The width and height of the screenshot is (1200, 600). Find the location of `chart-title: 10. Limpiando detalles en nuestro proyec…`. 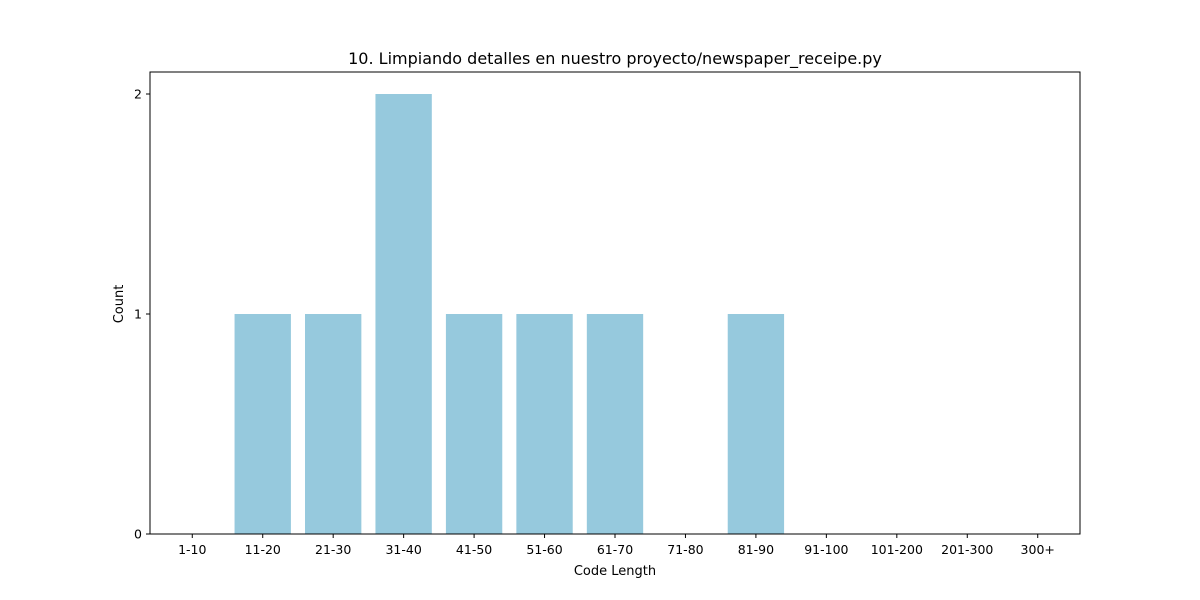

chart-title: 10. Limpiando detalles en nuestro proyec… is located at coordinates (615, 59).